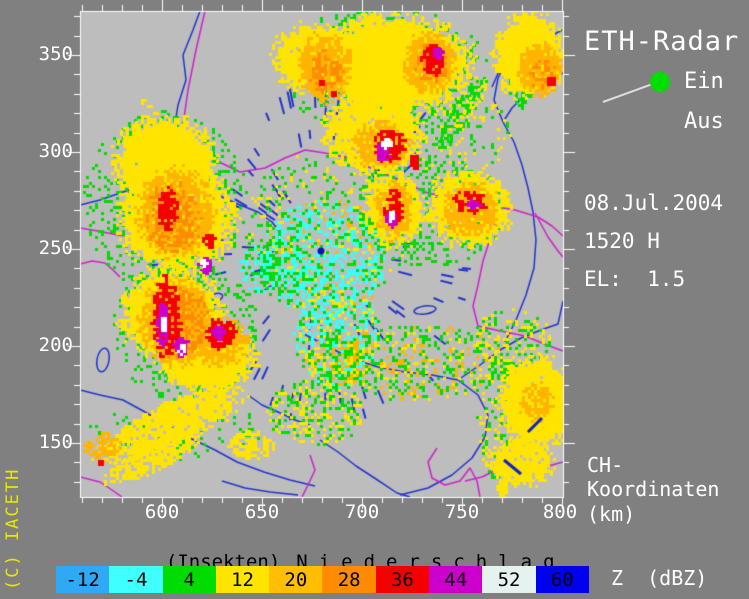 This screenshot has height=599, width=749. I want to click on colorbar-value: 36, so click(402, 579).